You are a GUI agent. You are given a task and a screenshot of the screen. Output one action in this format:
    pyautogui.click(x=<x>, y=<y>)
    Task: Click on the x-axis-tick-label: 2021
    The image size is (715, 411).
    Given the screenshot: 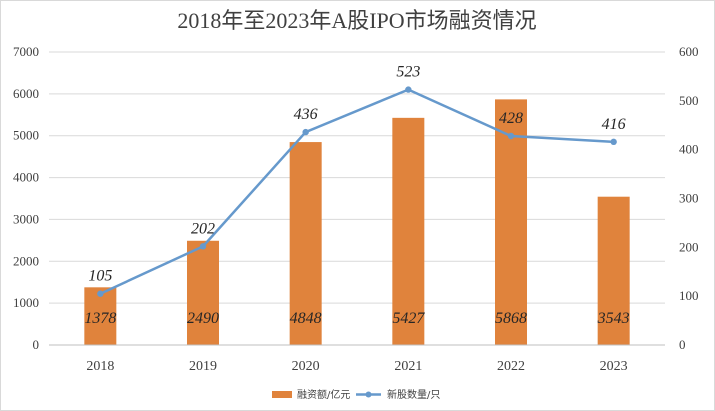 What is the action you would take?
    pyautogui.click(x=408, y=366)
    